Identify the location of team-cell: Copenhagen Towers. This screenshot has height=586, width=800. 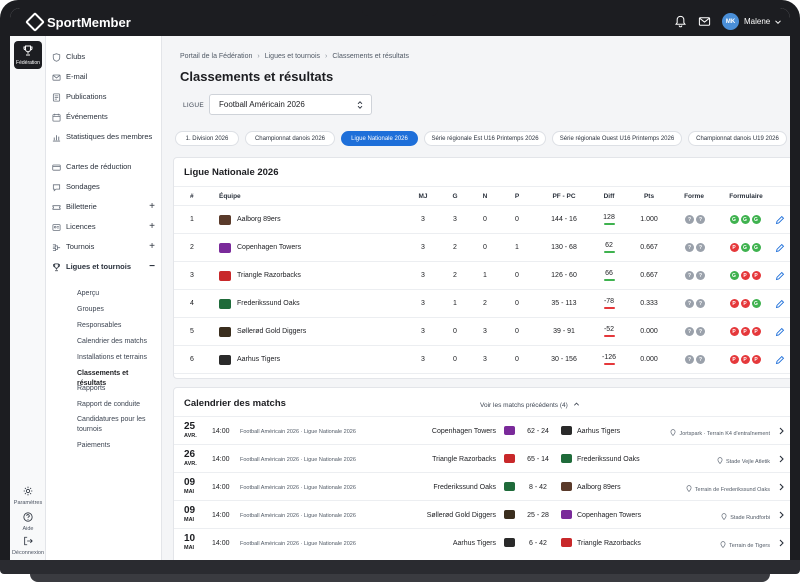
(260, 247).